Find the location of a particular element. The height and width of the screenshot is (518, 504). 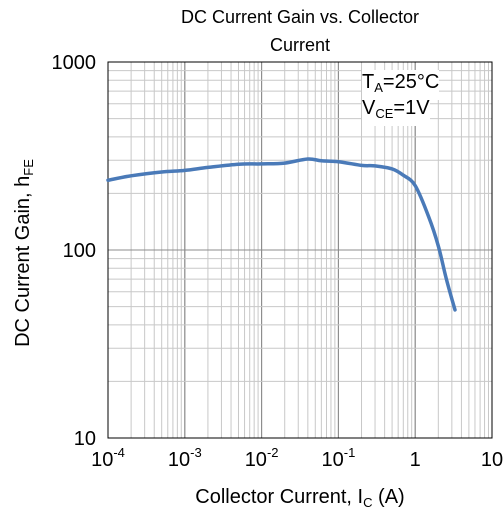

x-tick-label: 10⁻² is located at coordinates (262, 458).